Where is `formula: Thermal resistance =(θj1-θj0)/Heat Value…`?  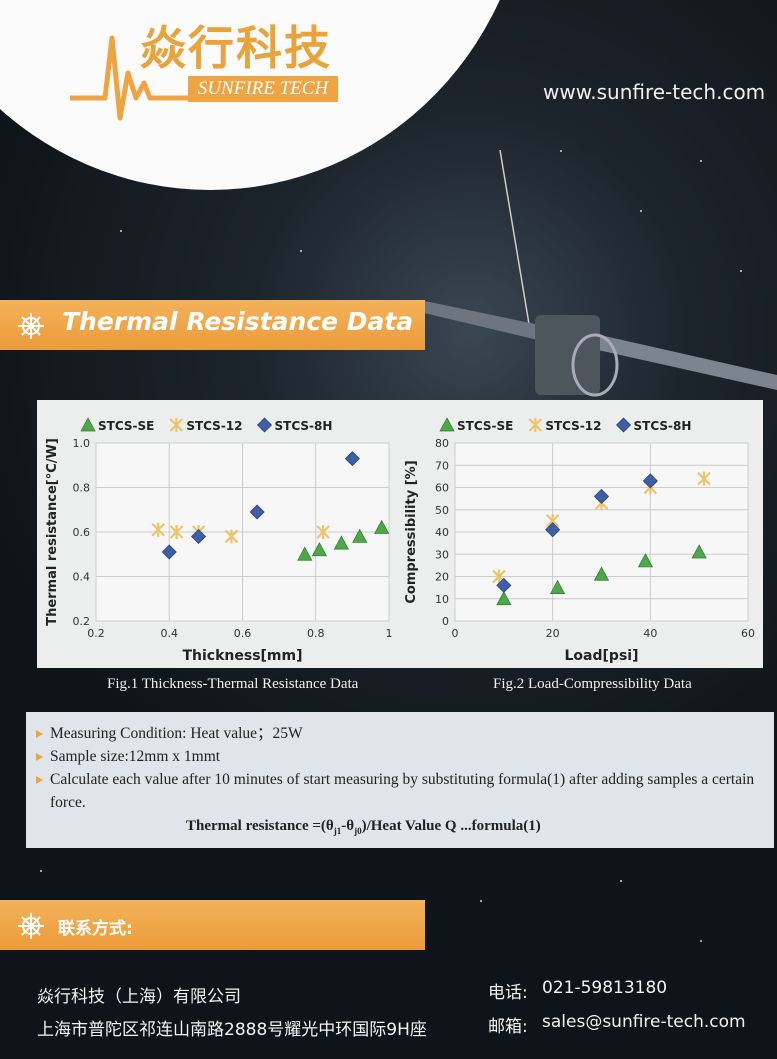
formula: Thermal resistance =(θj1-θj0)/Heat Value… is located at coordinates (363, 827).